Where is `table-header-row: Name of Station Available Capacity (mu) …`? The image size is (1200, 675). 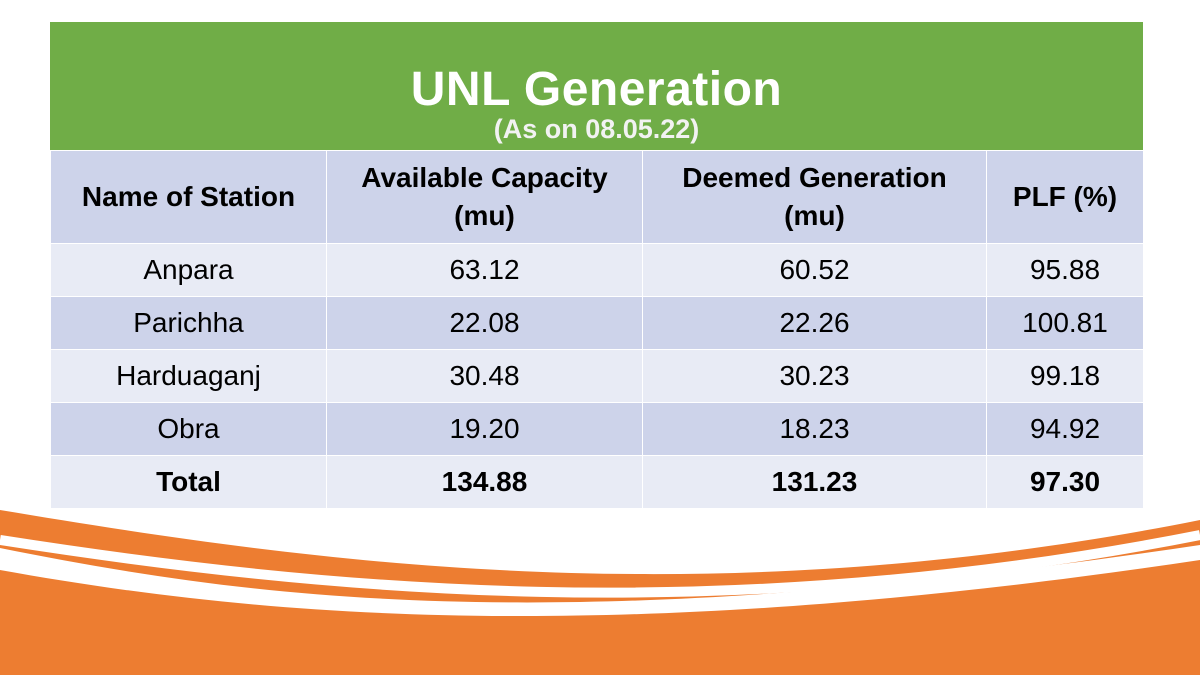
table-header-row: Name of Station Available Capacity (mu) … is located at coordinates (597, 197).